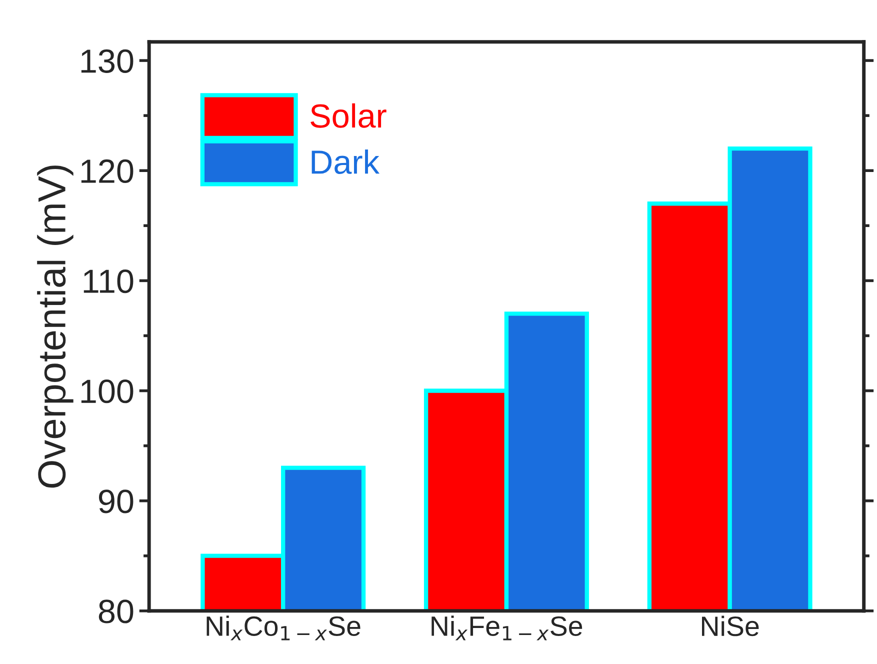  What do you see at coordinates (116, 502) in the screenshot?
I see `y-tick-label: 90` at bounding box center [116, 502].